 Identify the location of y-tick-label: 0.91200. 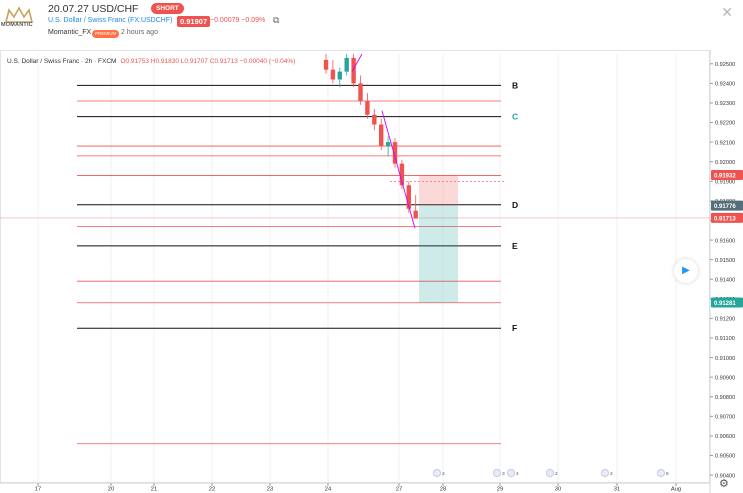
(725, 320).